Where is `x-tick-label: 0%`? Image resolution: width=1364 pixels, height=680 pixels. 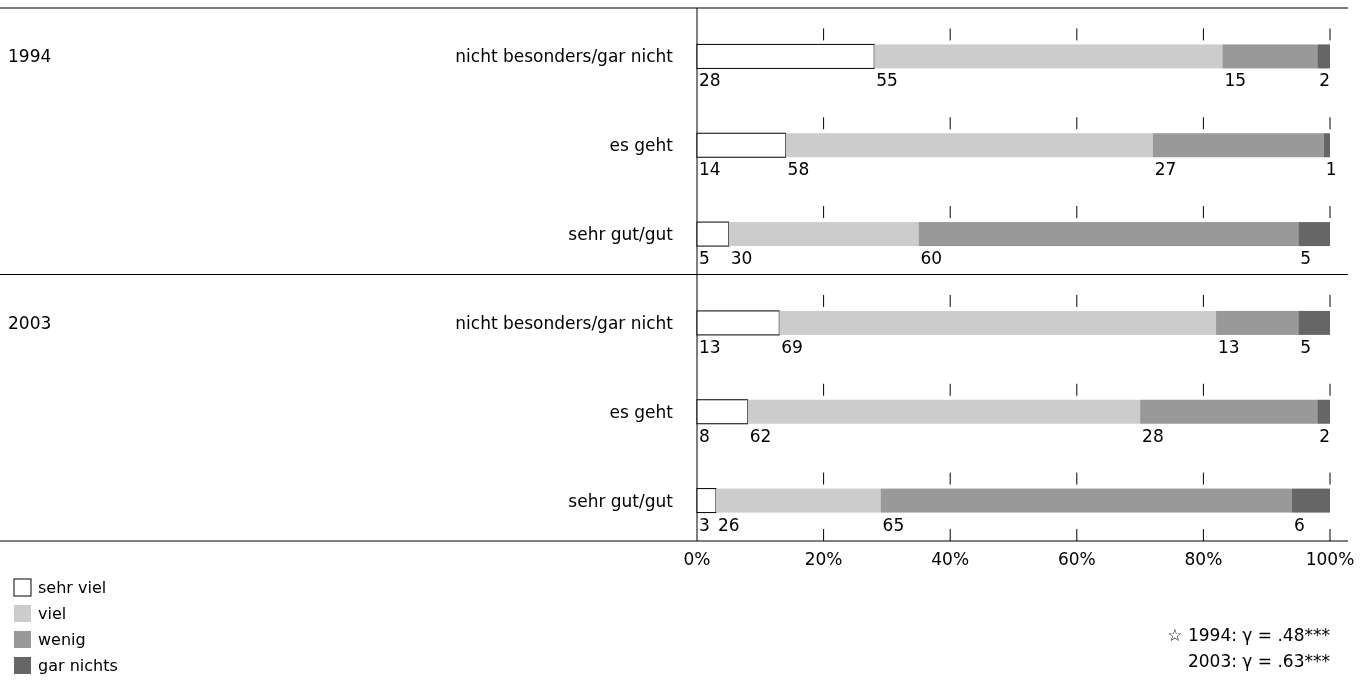
x-tick-label: 0% is located at coordinates (697, 559).